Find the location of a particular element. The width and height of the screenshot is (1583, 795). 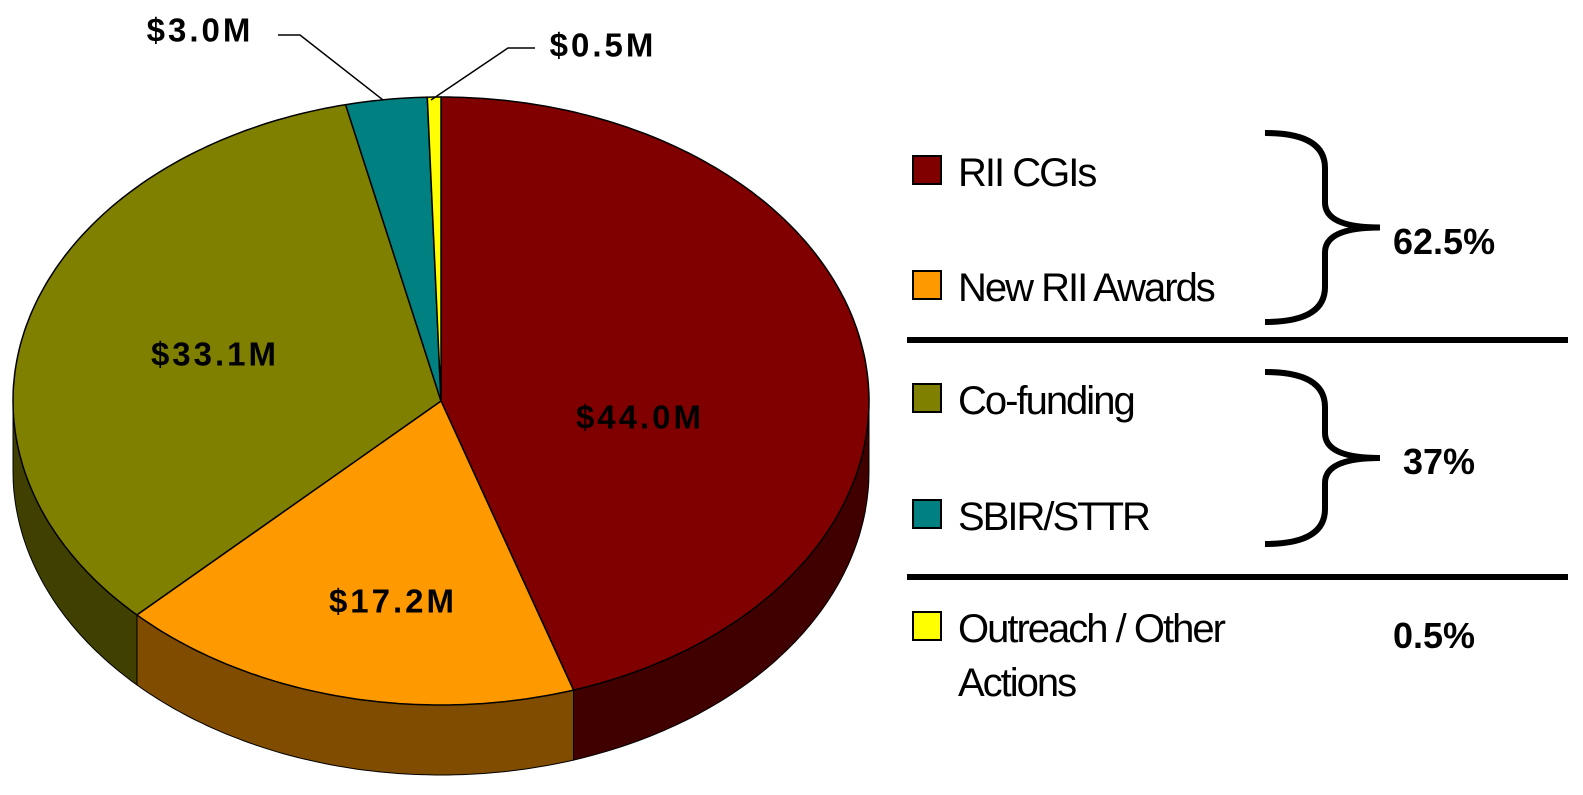

data-label: $0.5M is located at coordinates (603, 45).